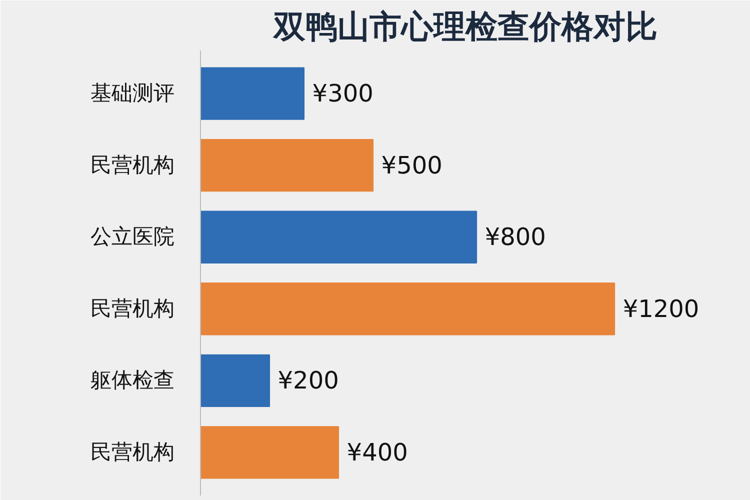  I want to click on chart-title: 双鸭山市心理检查价格对比, so click(465, 27).